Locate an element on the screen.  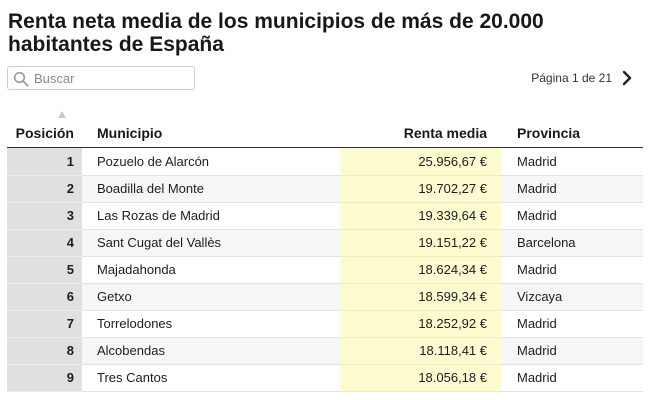
search-input is located at coordinates (112, 78).